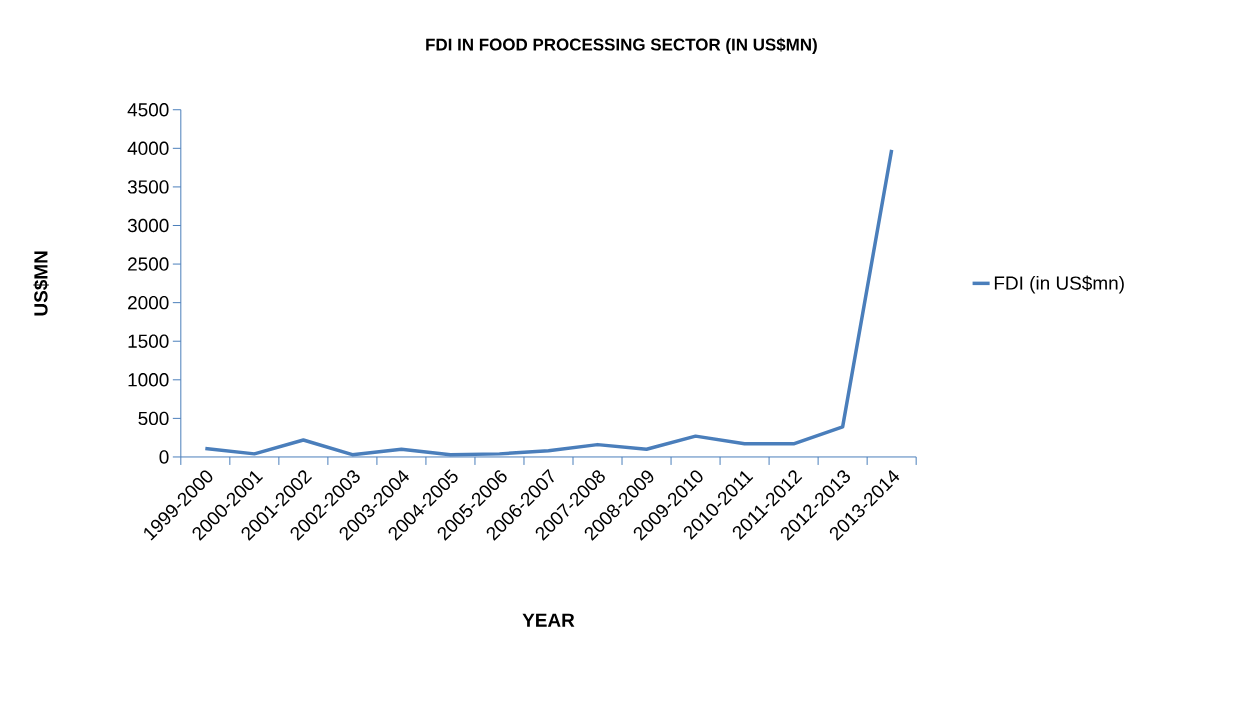  I want to click on legend-label: FDI (in US$mn), so click(1059, 284).